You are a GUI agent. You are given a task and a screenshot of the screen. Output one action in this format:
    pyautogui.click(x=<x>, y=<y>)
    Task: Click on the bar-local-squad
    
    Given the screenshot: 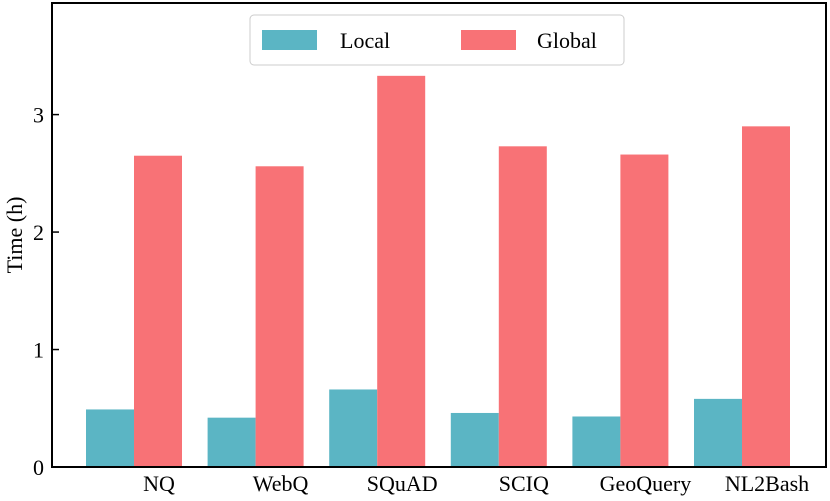 What is the action you would take?
    pyautogui.click(x=353, y=428)
    